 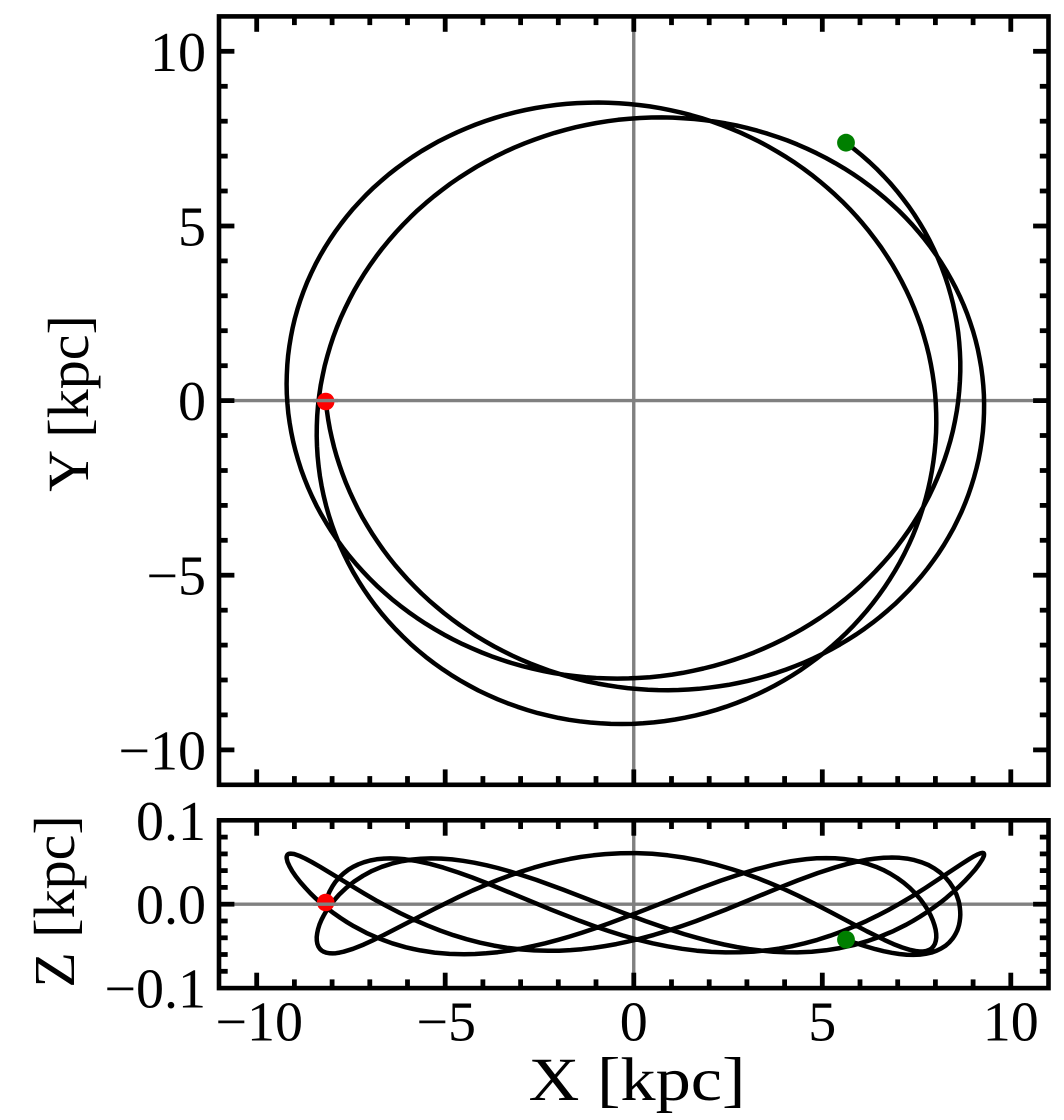 I want to click on svg-text: Z [kpc], so click(x=54, y=901).